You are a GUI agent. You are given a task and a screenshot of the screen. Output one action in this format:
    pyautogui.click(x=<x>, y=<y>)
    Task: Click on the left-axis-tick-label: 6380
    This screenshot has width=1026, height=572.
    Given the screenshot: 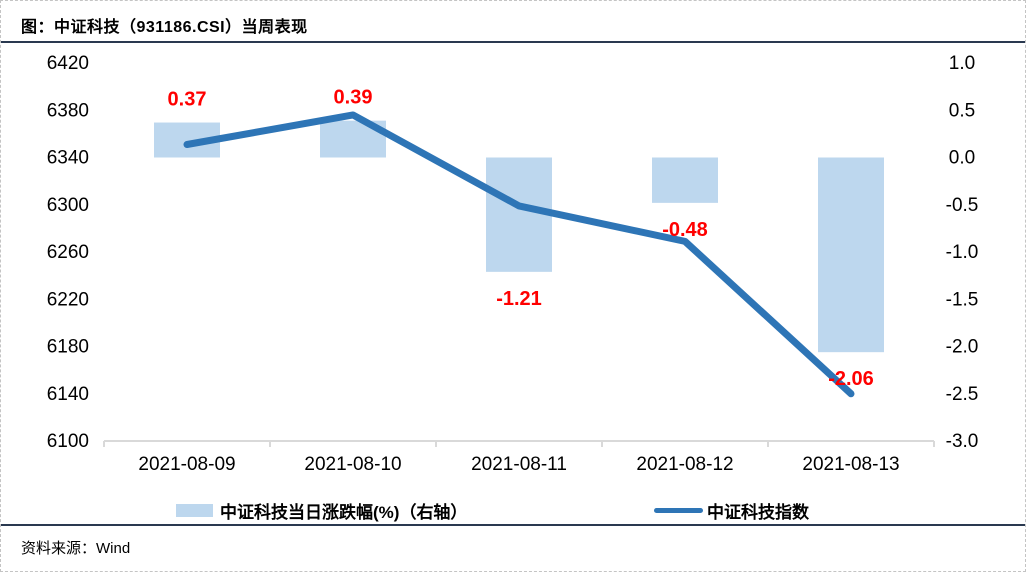 What is the action you would take?
    pyautogui.click(x=68, y=110)
    